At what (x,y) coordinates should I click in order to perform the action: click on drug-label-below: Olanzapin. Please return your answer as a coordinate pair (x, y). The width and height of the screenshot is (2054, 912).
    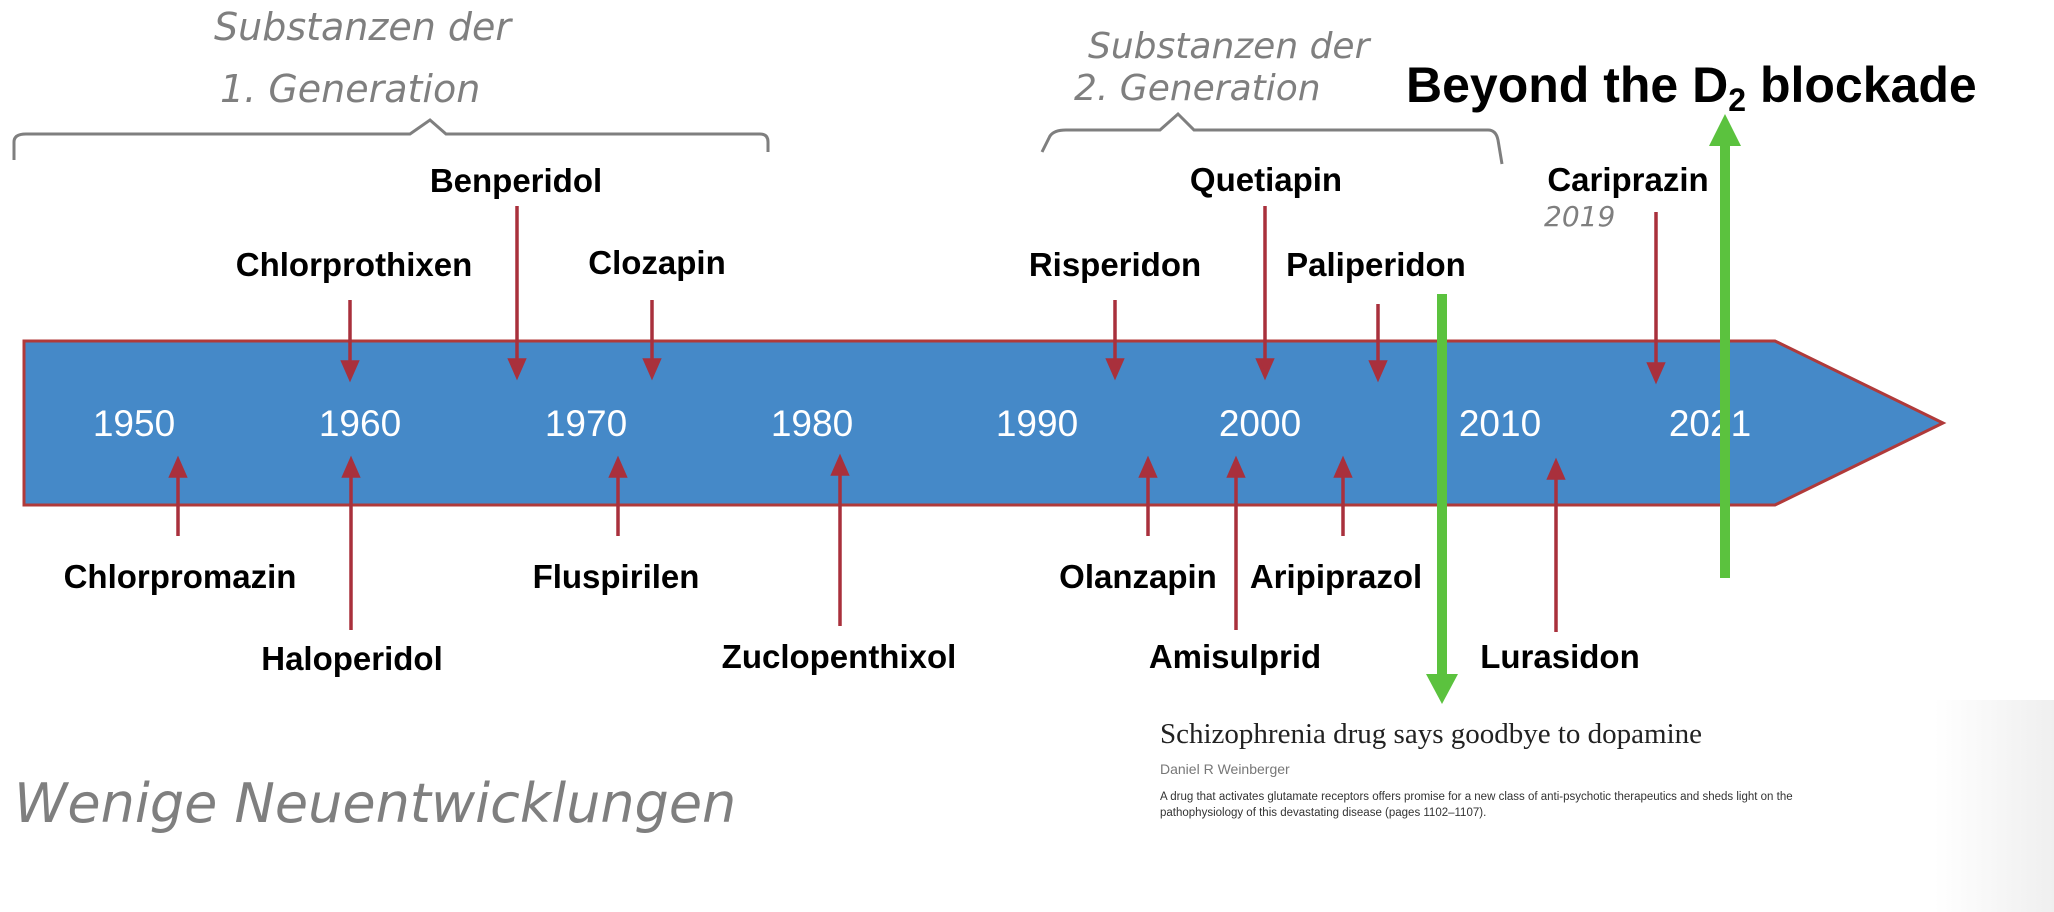
    Looking at the image, I should click on (1138, 576).